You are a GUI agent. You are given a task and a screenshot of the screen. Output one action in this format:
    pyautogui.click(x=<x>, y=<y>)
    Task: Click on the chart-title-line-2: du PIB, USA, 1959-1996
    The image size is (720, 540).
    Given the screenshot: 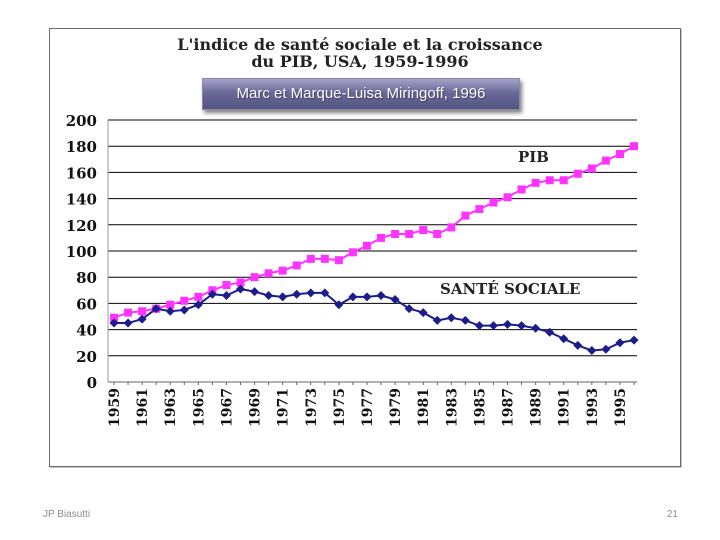 What is the action you would take?
    pyautogui.click(x=360, y=61)
    